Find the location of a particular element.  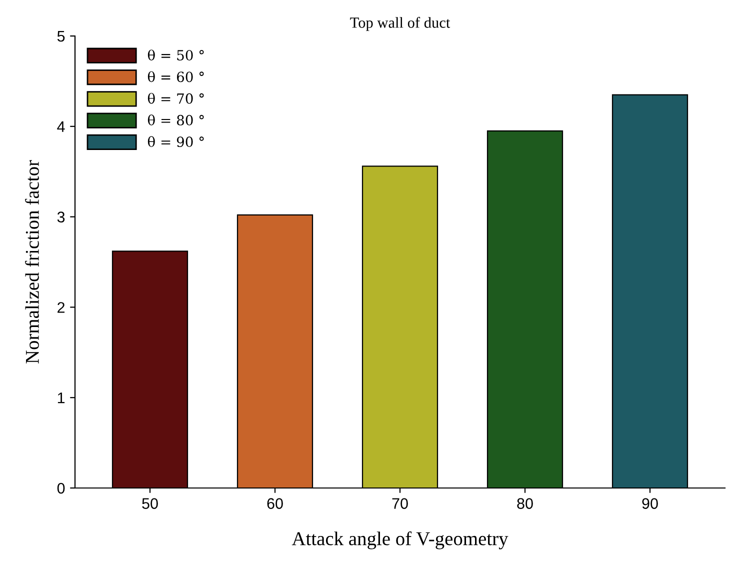

x-tick-label: 50 is located at coordinates (150, 503).